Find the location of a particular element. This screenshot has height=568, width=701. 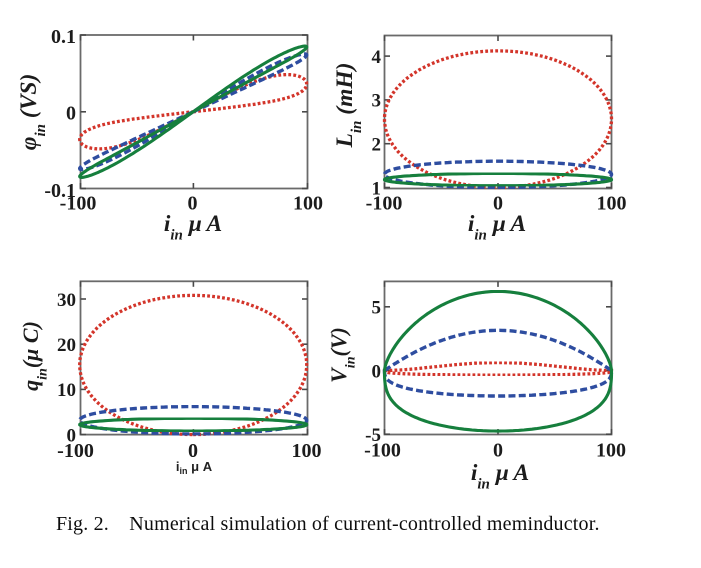

svg-text: iin μ A is located at coordinates (194, 467).